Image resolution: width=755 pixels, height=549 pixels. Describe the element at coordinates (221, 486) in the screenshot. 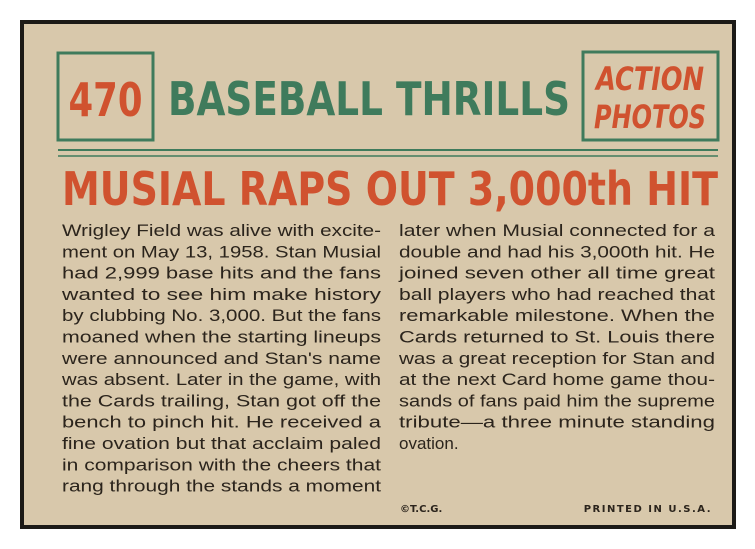

I see `body-line: rang through the stands a moment` at that location.